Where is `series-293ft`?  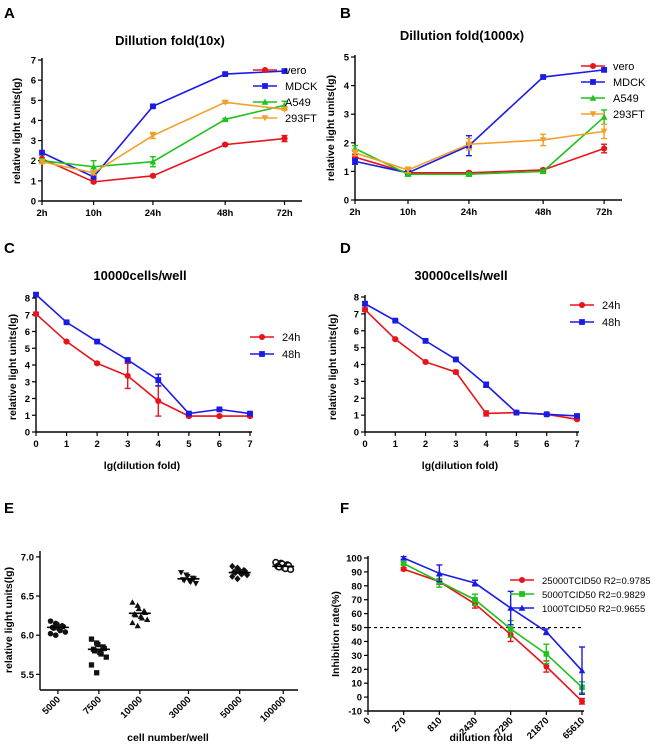
series-293ft is located at coordinates (479, 148).